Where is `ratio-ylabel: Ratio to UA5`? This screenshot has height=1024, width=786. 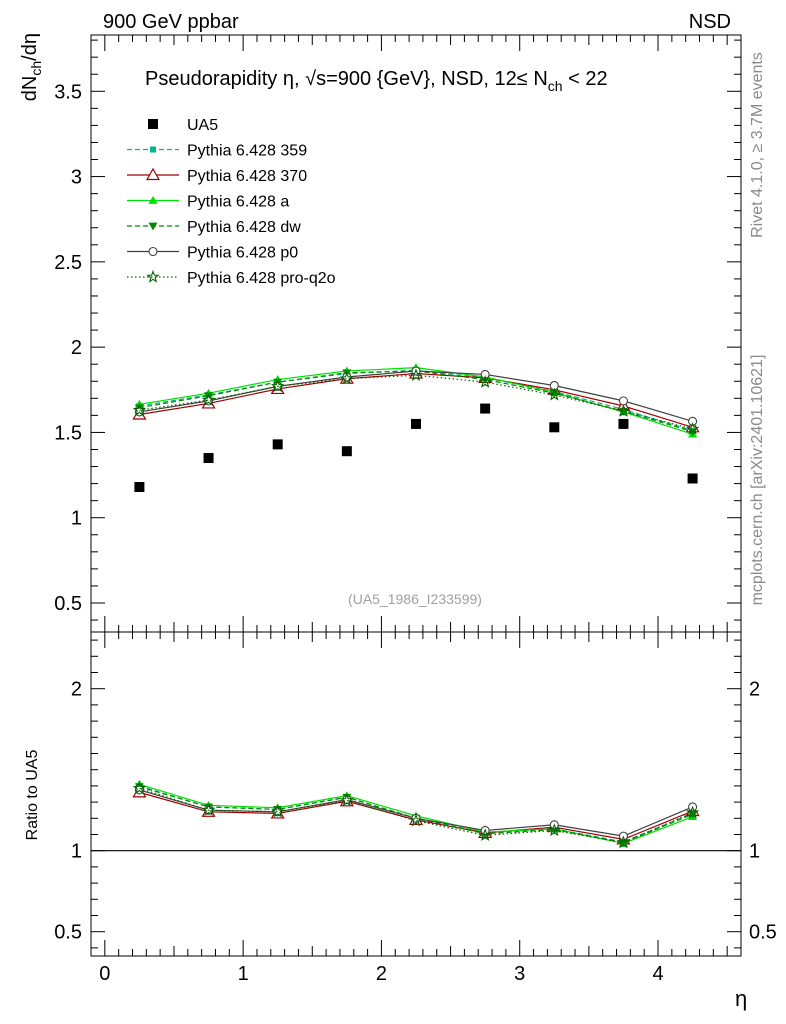 ratio-ylabel: Ratio to UA5 is located at coordinates (32, 795).